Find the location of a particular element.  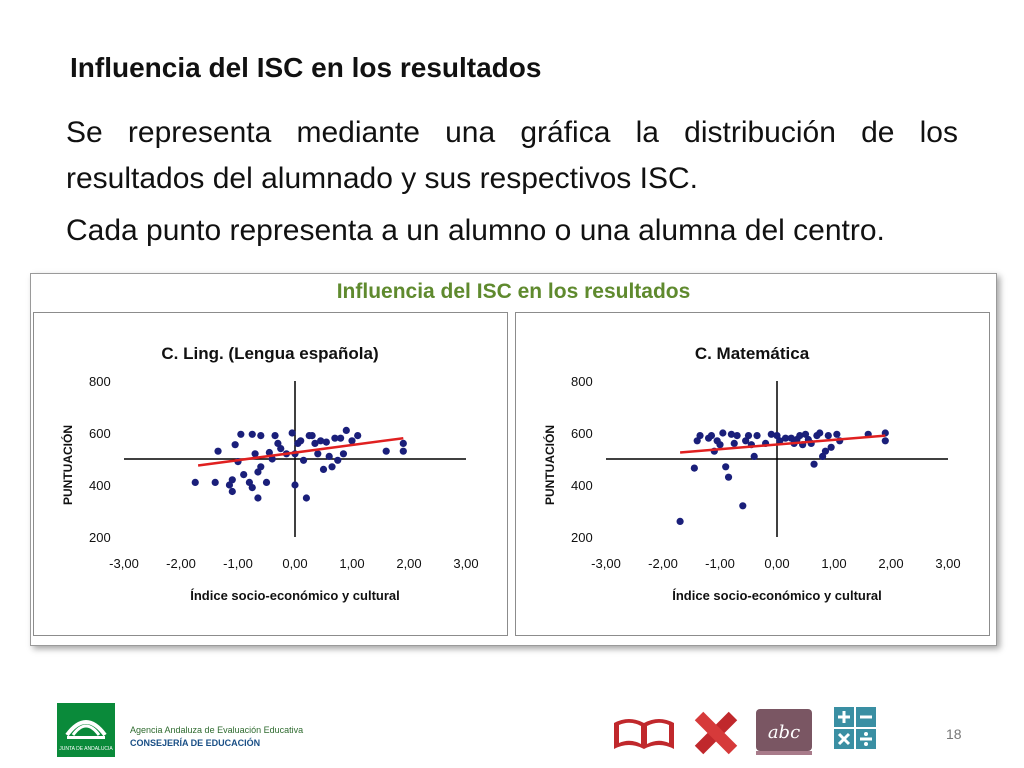

chart1-x-tick-label: 2,00 is located at coordinates (890, 563).